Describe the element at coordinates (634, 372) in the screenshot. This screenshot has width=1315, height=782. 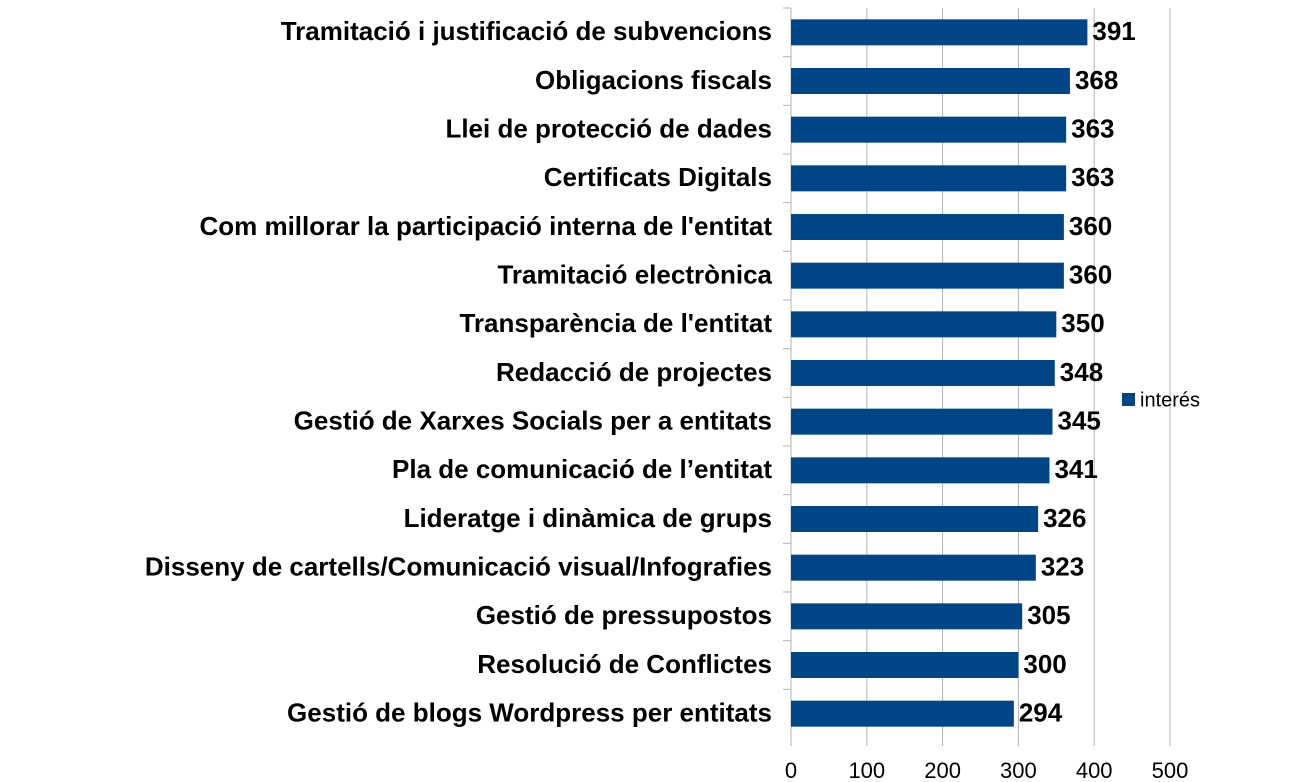
I see `y-tick-label: Redacció de projectes` at that location.